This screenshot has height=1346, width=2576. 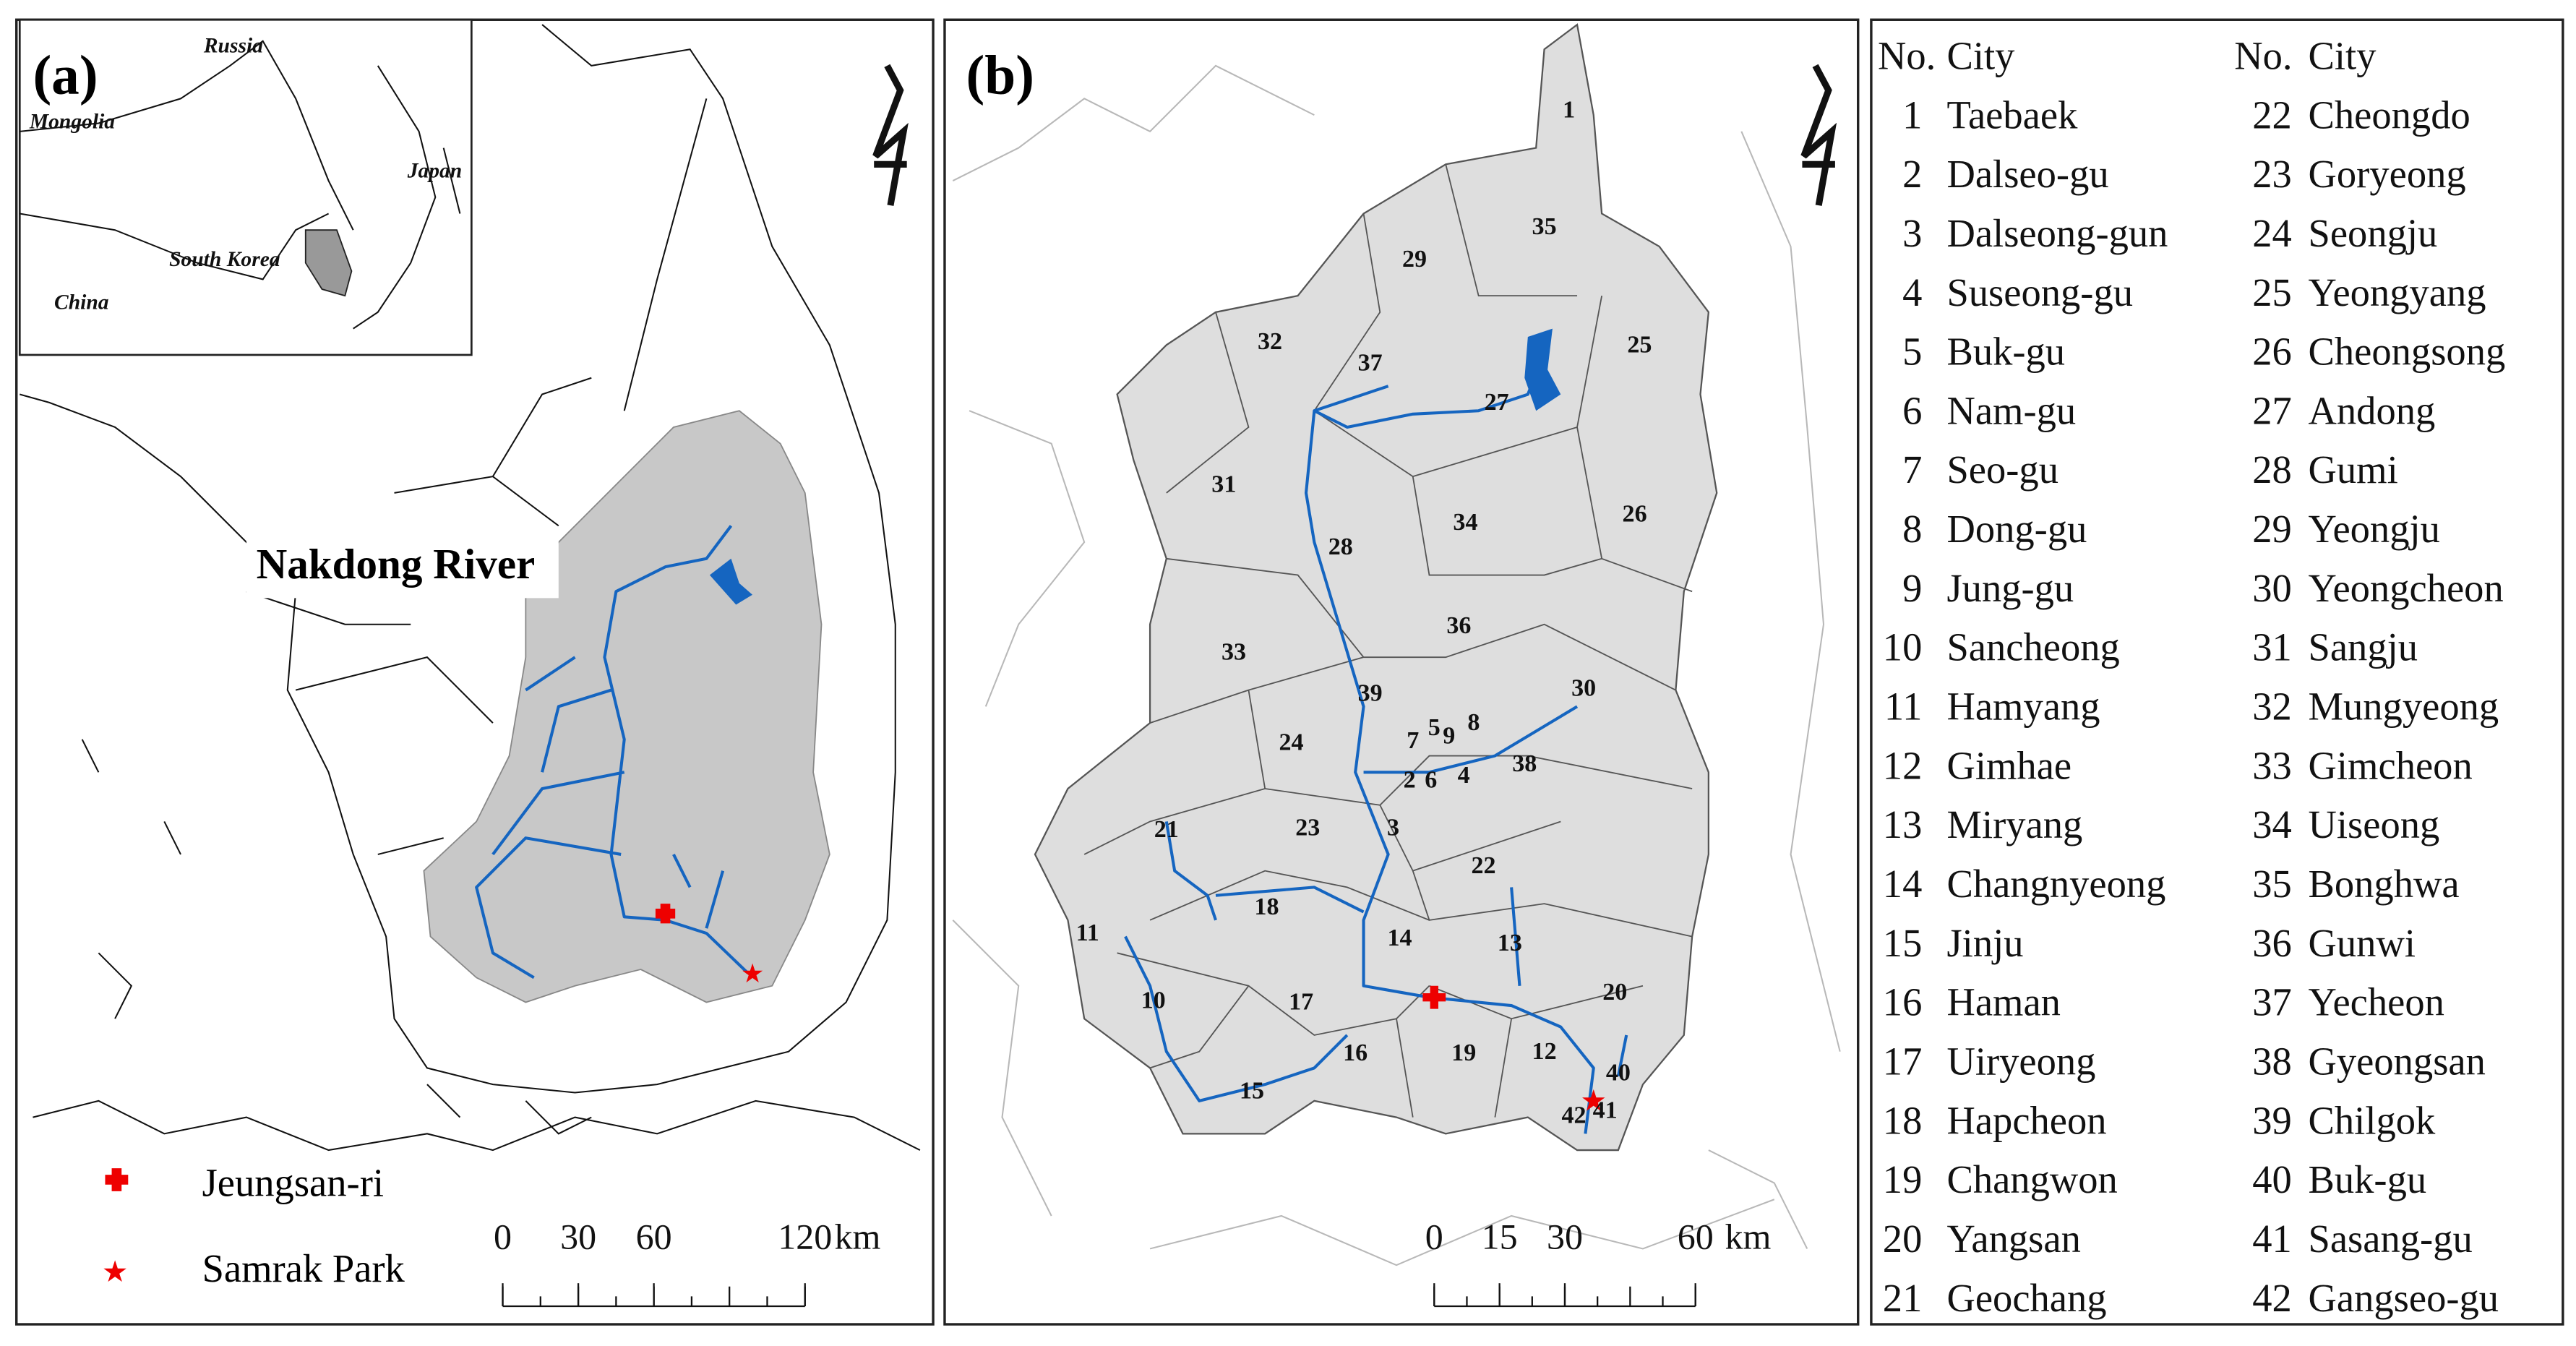 What do you see at coordinates (1166, 829) in the screenshot?
I see `region-label: 21` at bounding box center [1166, 829].